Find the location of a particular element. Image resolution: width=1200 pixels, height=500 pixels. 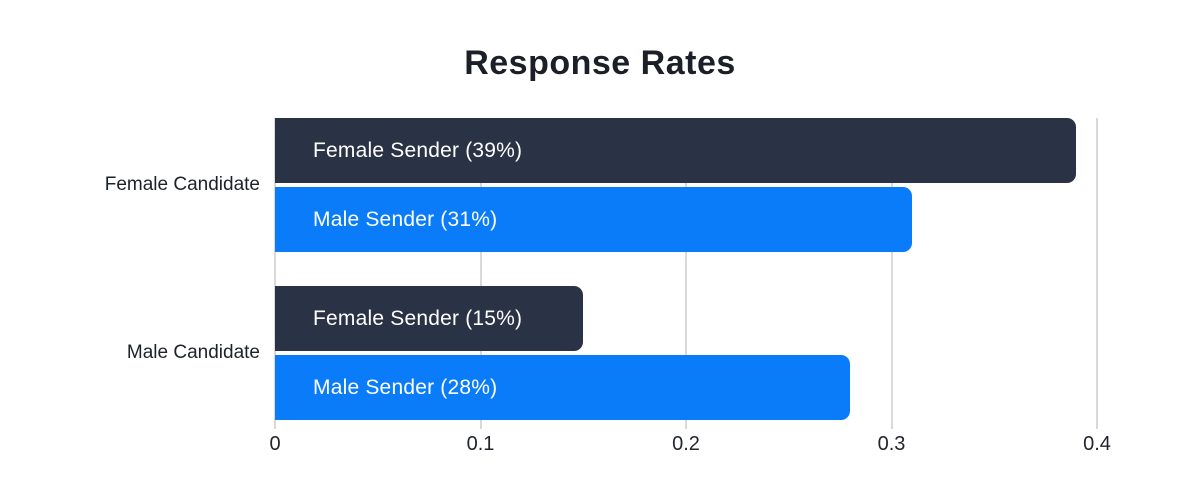

gridline-x-0.2 is located at coordinates (686, 273).